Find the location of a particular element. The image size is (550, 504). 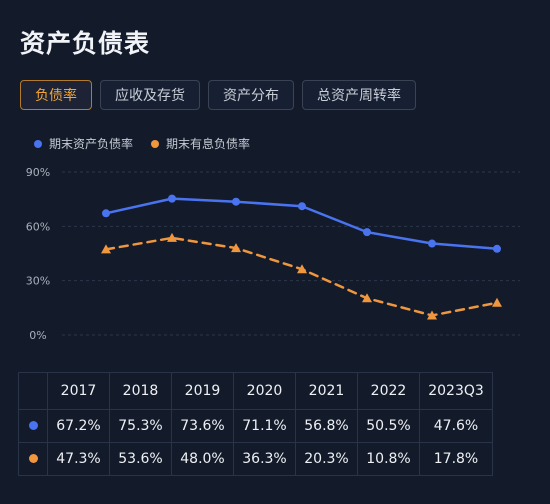

tab-receivables-inventory: 应收及存货 is located at coordinates (150, 95).